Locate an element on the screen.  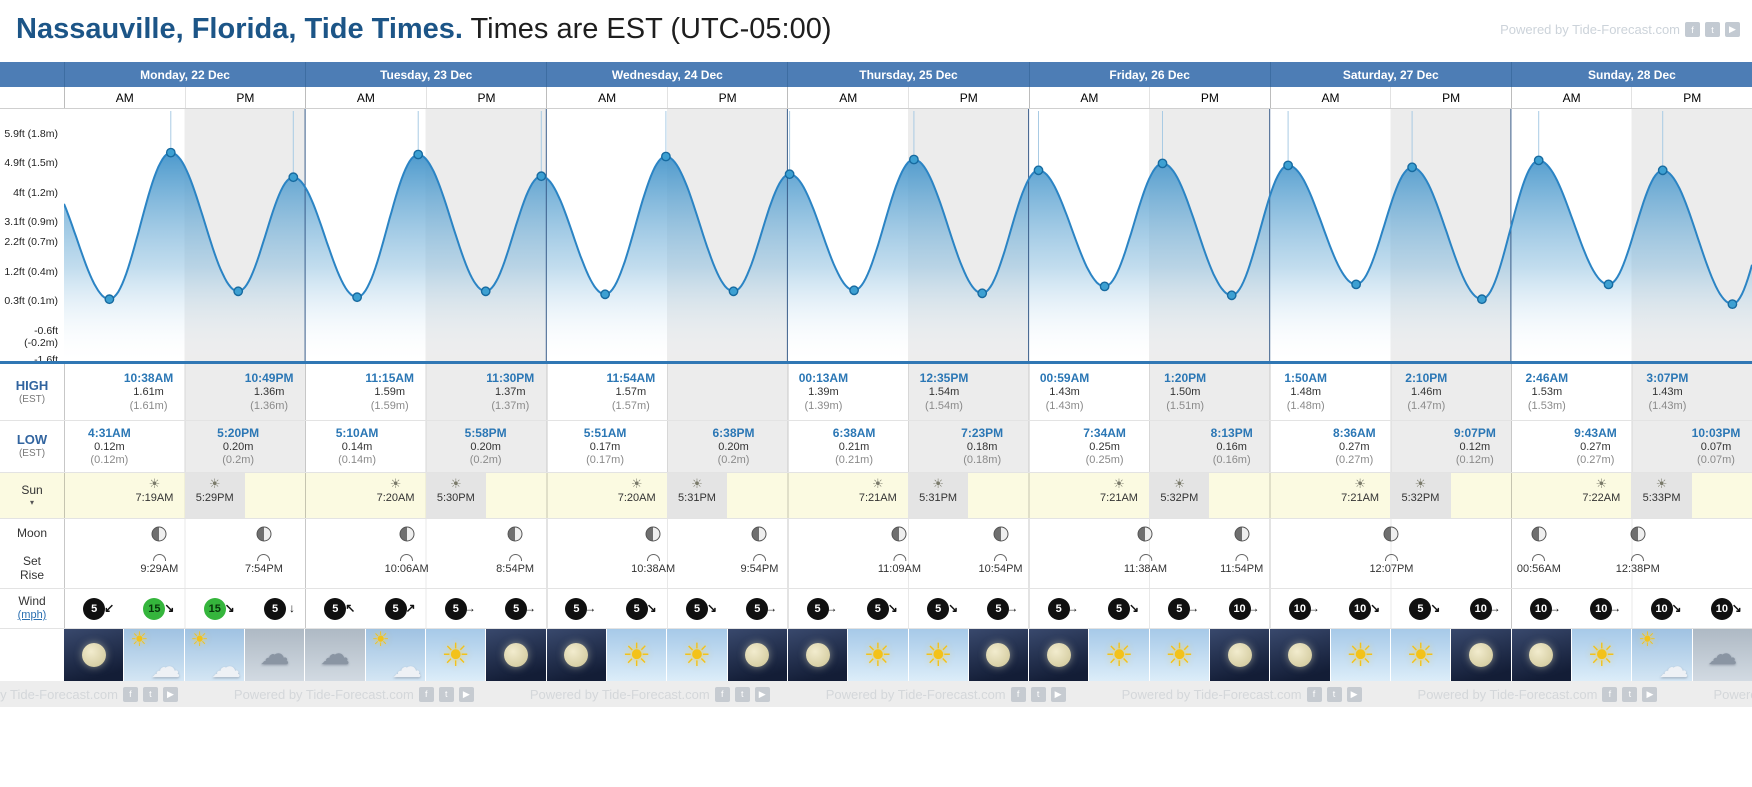
tide-height-alt: (0.12m) is located at coordinates (1474, 460).